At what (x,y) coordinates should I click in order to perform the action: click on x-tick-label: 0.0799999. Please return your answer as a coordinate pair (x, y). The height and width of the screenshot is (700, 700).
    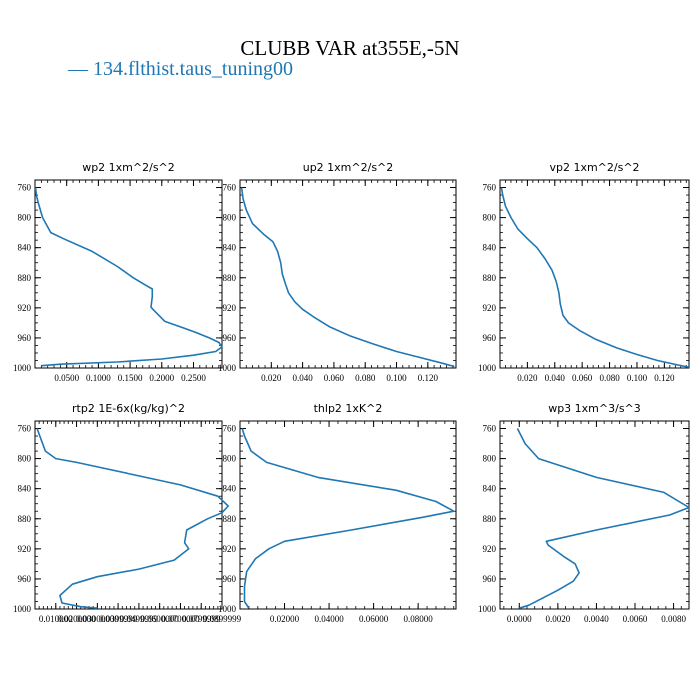
    Looking at the image, I should click on (201, 619).